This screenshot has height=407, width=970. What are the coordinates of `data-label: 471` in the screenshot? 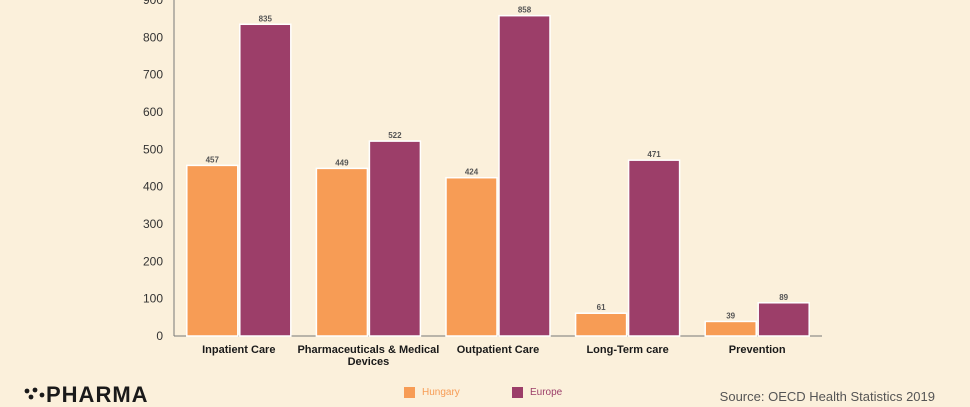 It's located at (654, 154).